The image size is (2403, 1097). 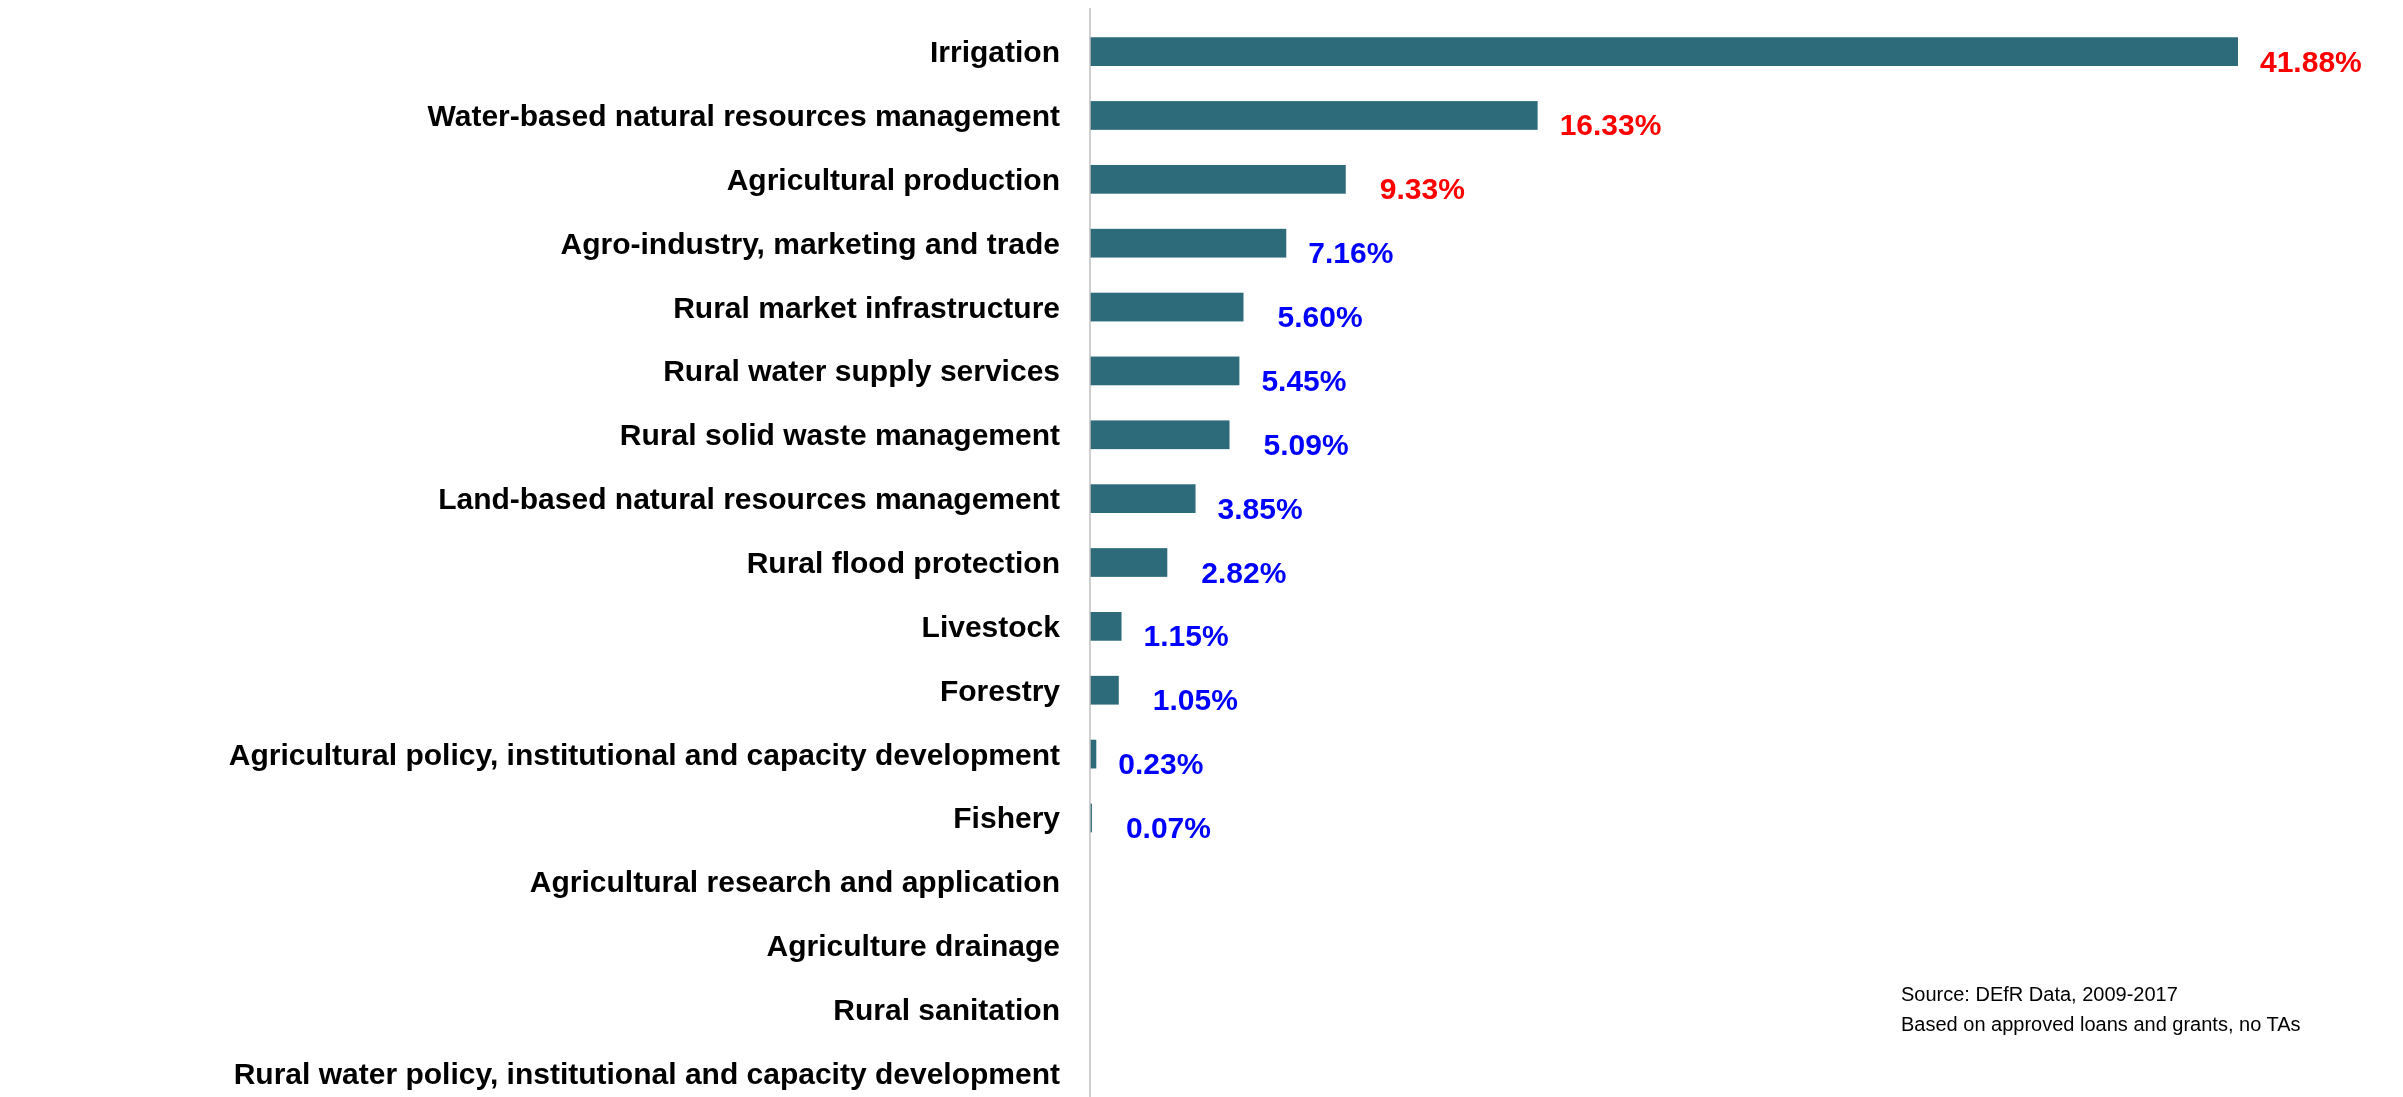 I want to click on y-tick-label: Irrigation, so click(x=994, y=52).